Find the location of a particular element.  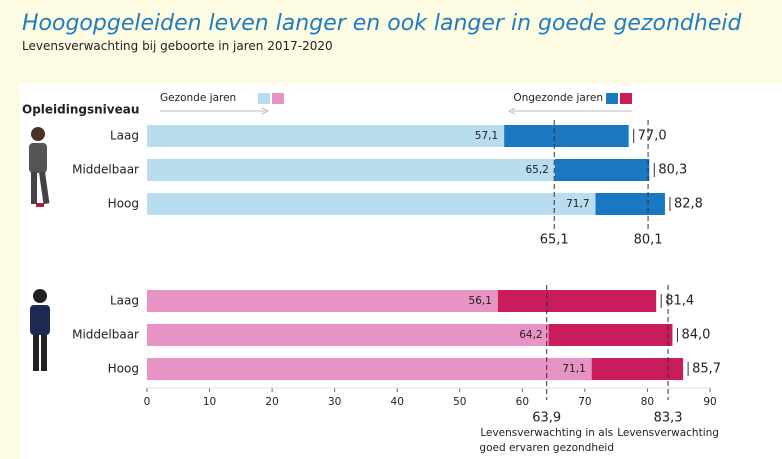

annotation: goed ervaren gezondheid is located at coordinates (546, 448).